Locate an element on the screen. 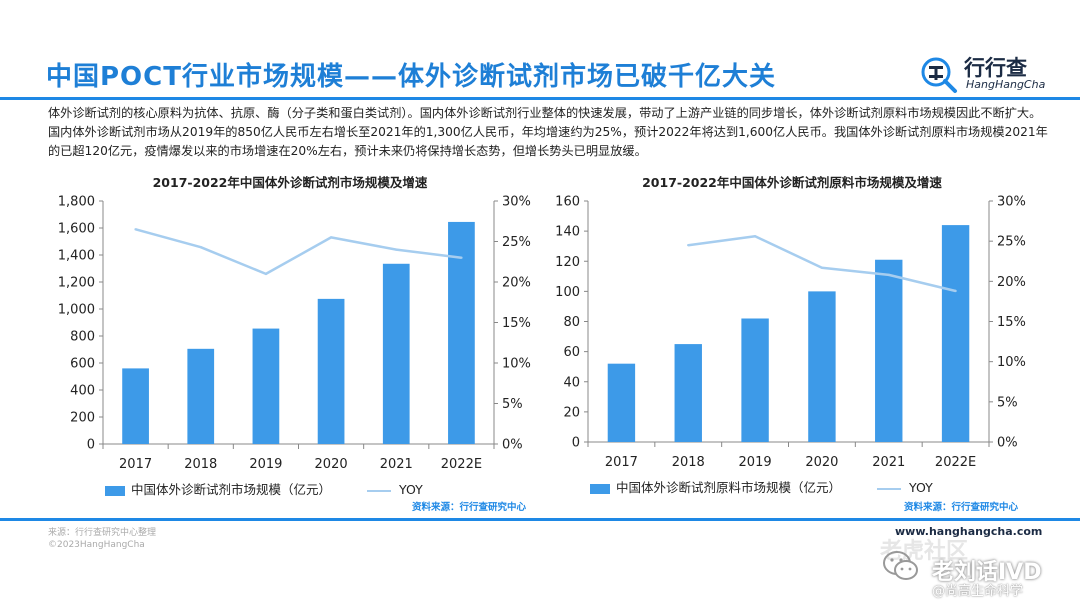  chart2-legend-line-label: YOY is located at coordinates (921, 487).